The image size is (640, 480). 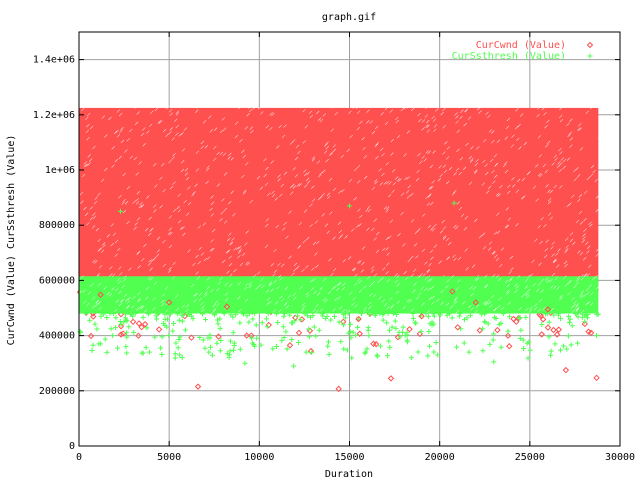 What do you see at coordinates (57, 391) in the screenshot?
I see `y-tick-label: 200000` at bounding box center [57, 391].